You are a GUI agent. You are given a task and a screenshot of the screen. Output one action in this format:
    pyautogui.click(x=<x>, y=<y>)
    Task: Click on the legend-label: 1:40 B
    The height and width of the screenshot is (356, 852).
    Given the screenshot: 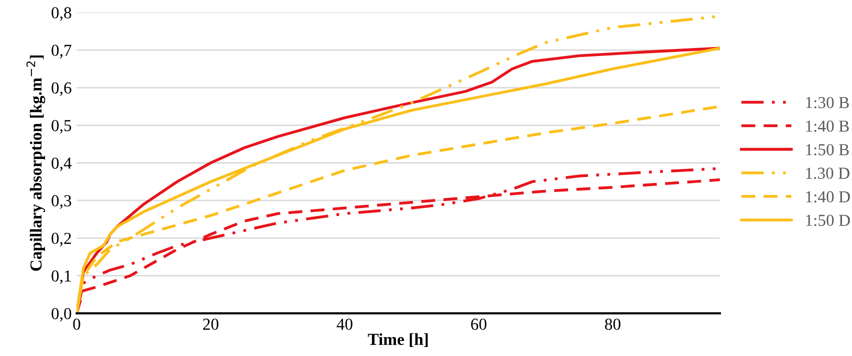 What is the action you would take?
    pyautogui.click(x=827, y=126)
    